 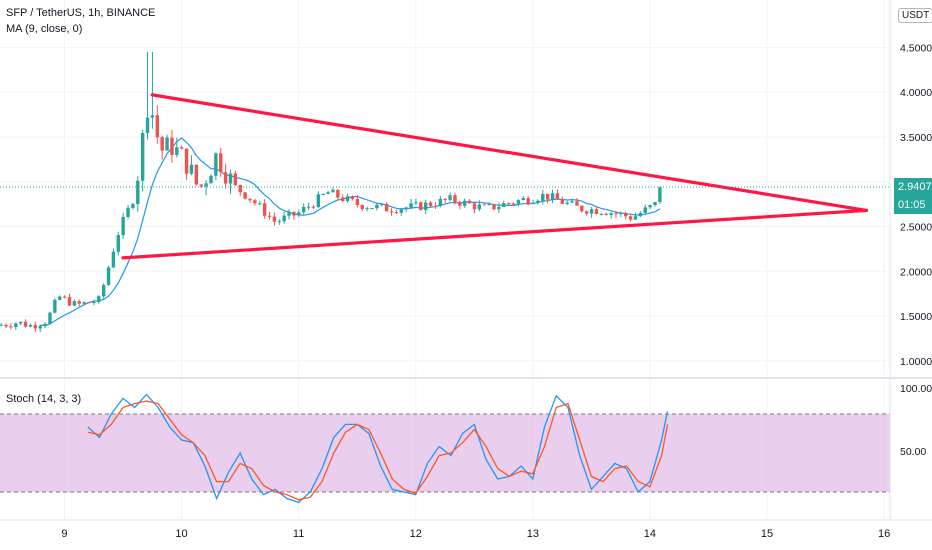 What do you see at coordinates (44, 399) in the screenshot?
I see `stoch-legend: Stoch (14, 3, 3)` at bounding box center [44, 399].